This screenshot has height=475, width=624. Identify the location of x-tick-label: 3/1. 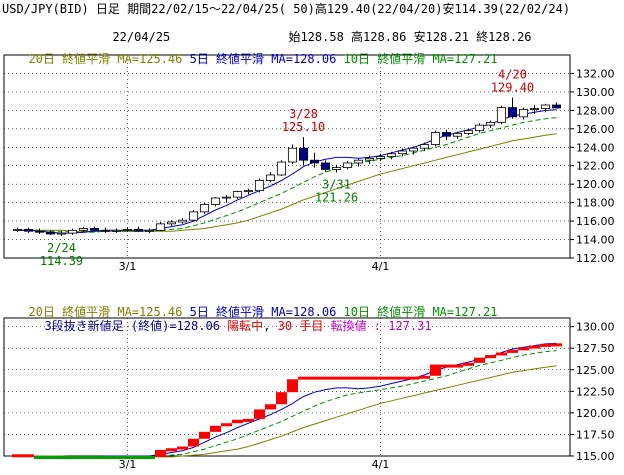
(128, 464).